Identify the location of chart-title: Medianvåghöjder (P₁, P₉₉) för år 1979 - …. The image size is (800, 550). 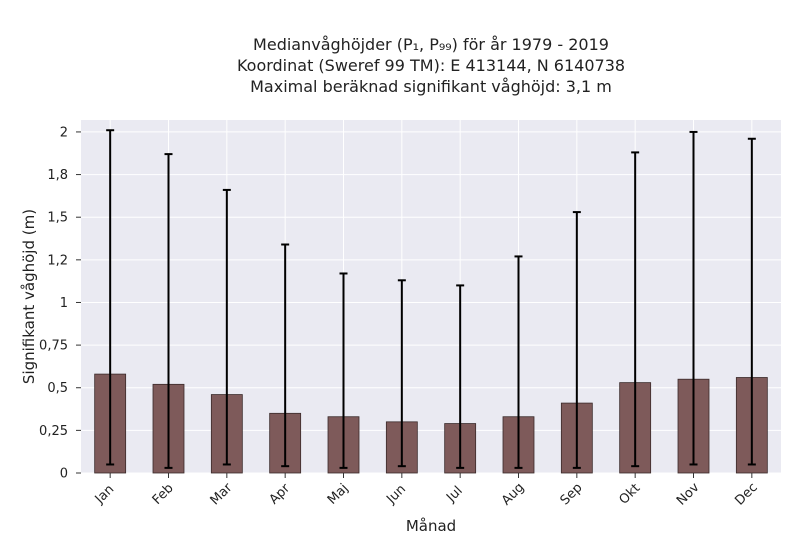
(431, 65).